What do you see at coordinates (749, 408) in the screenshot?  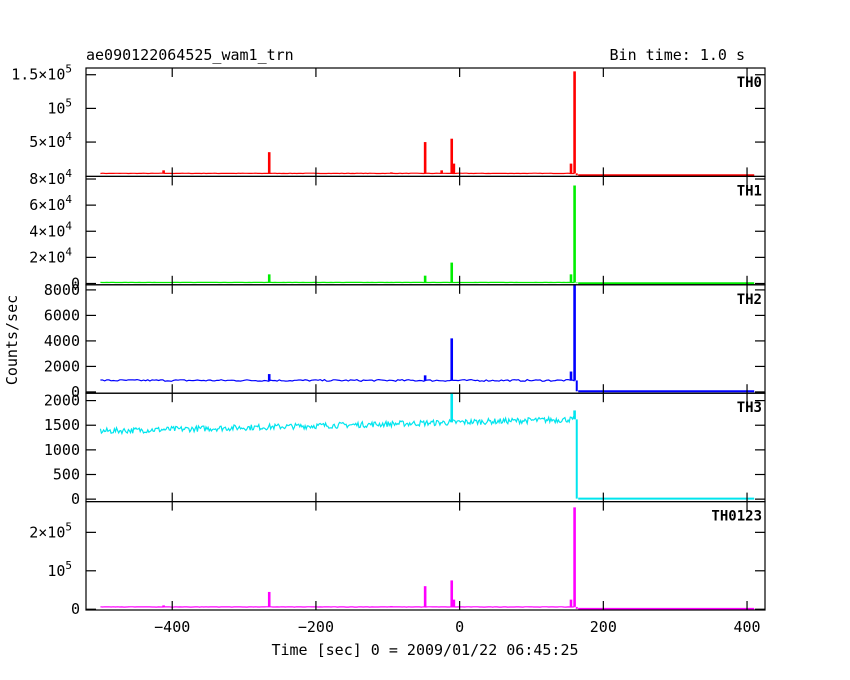 I see `panel-label-th3: TH3` at bounding box center [749, 408].